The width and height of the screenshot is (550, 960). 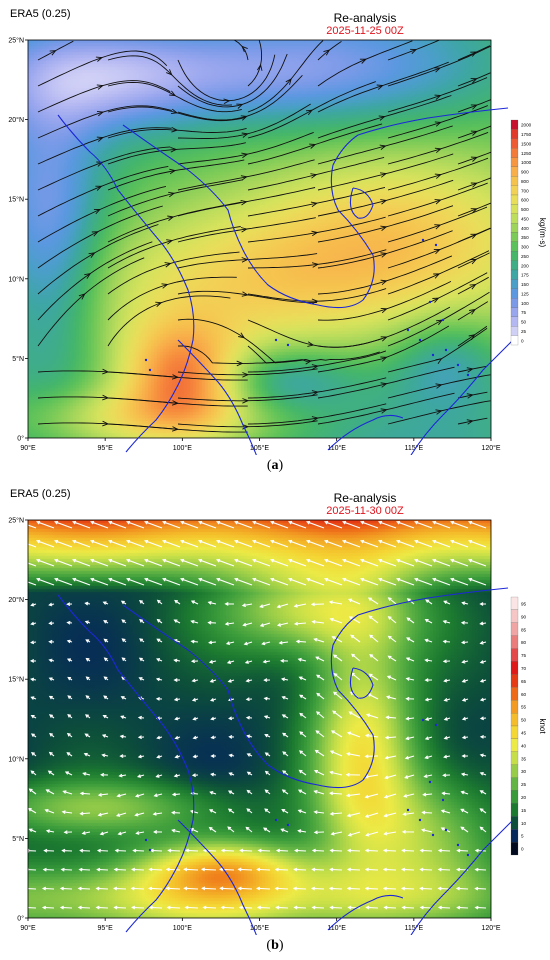 I want to click on y-tick-label: 10°N, so click(x=16, y=759).